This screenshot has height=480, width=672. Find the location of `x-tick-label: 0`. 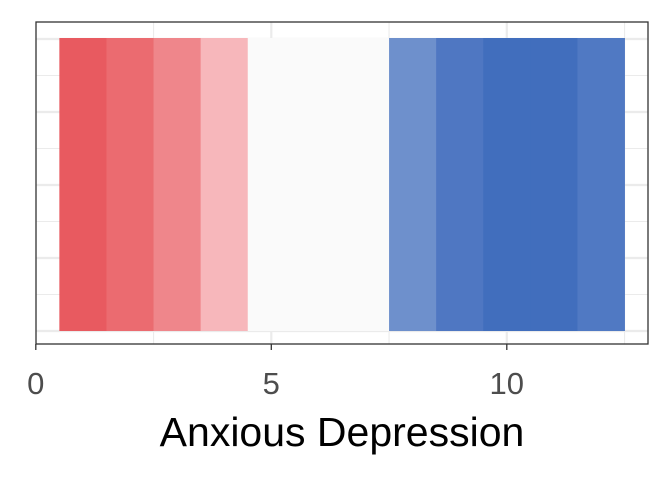

x-tick-label: 0 is located at coordinates (35, 383).